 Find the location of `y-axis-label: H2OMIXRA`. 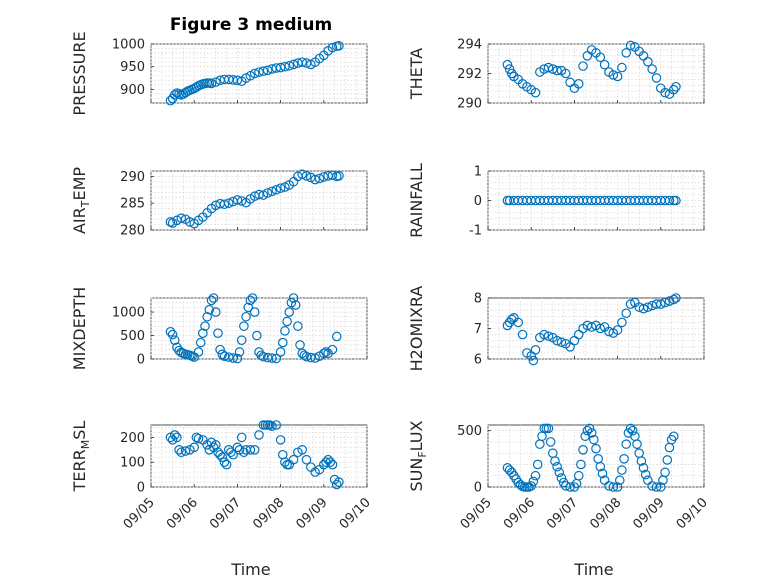

y-axis-label: H2OMIXRA is located at coordinates (416, 329).